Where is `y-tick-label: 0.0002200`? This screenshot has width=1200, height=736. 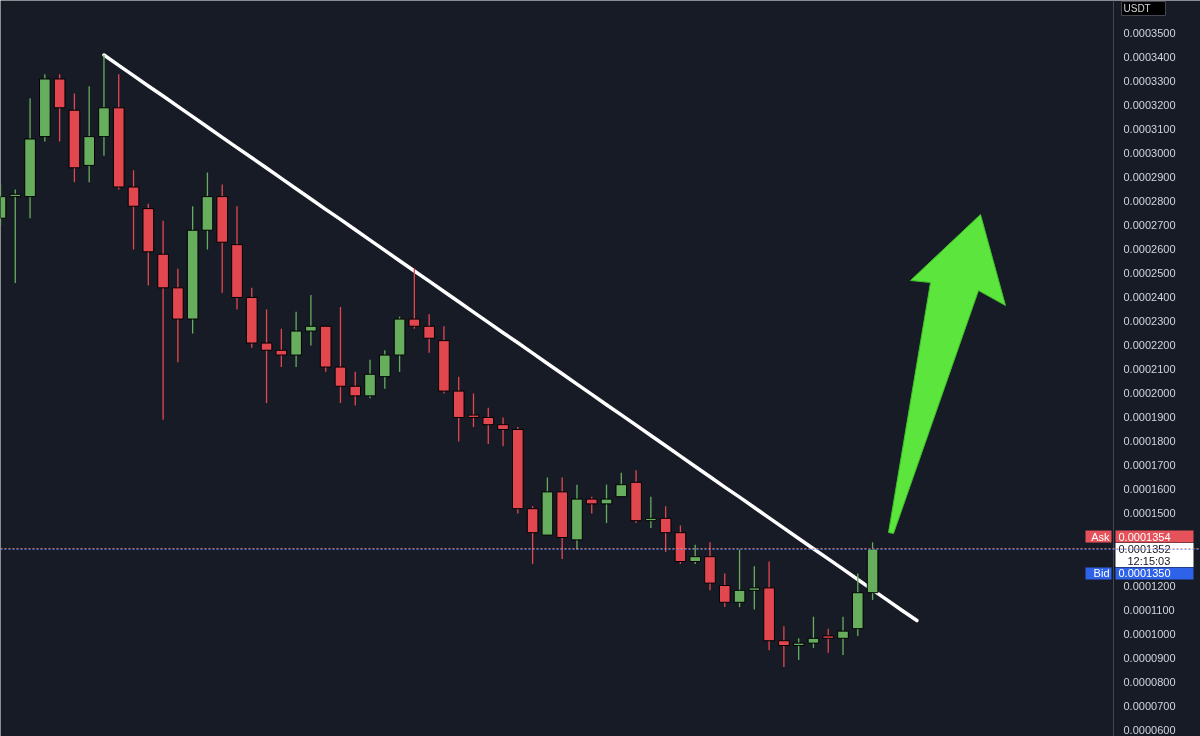
y-tick-label: 0.0002200 is located at coordinates (1149, 345).